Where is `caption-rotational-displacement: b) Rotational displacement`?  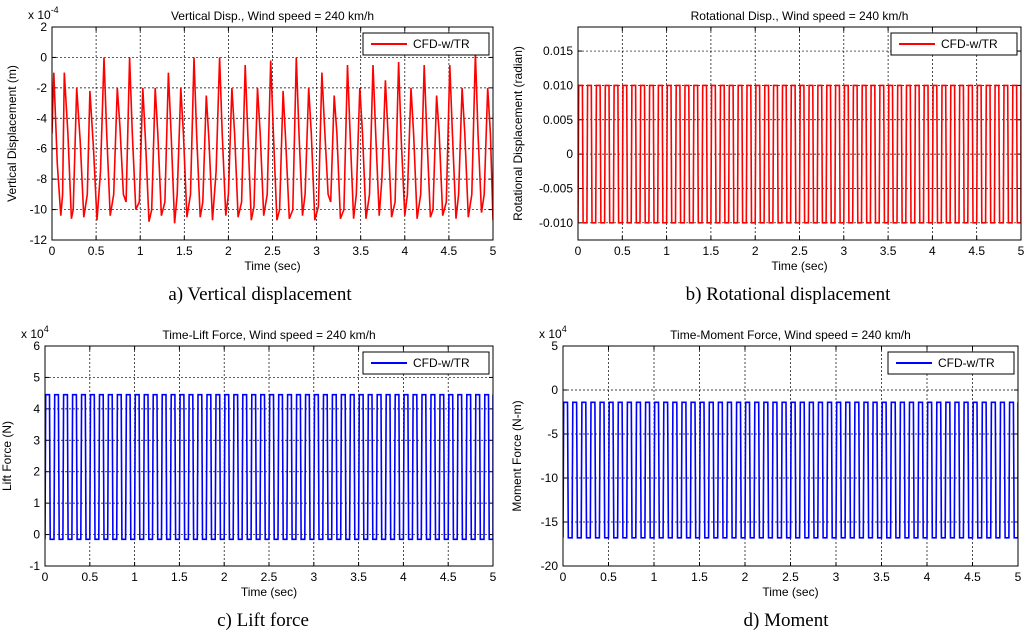
caption-rotational-displacement: b) Rotational displacement is located at coordinates (788, 294).